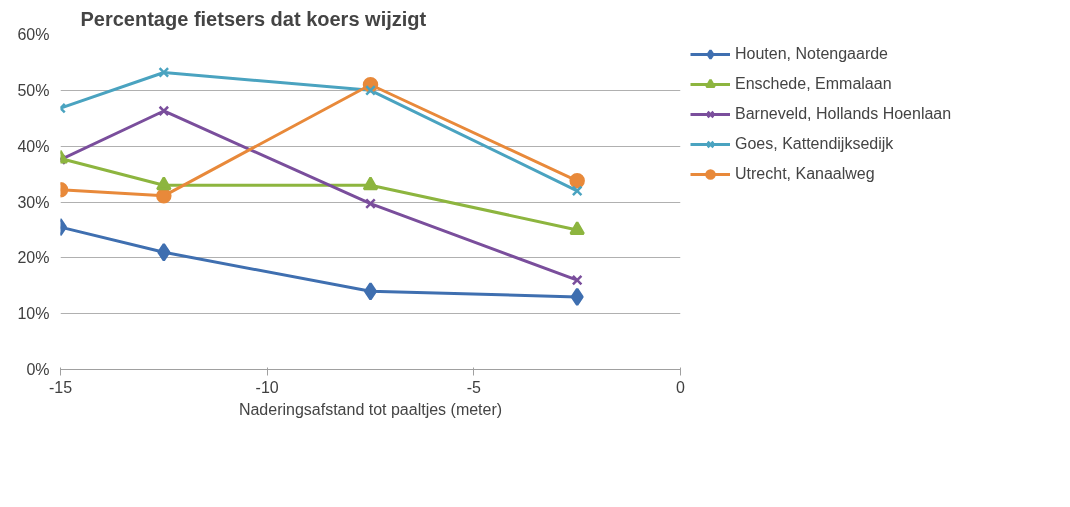 The image size is (1070, 507). Describe the element at coordinates (253, 18) in the screenshot. I see `chart-title: Percentage fietsers dat koers wijzigt` at that location.